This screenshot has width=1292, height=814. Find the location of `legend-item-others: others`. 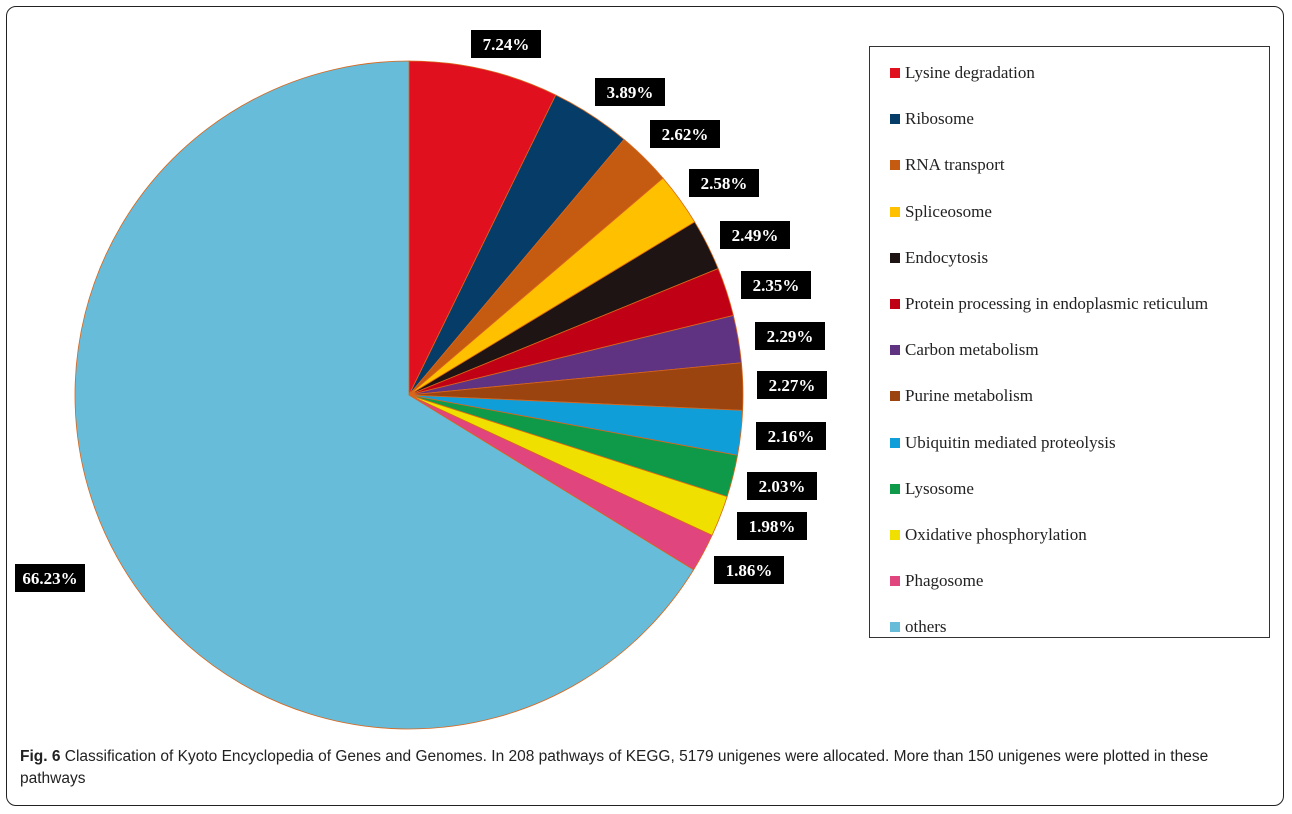

legend-item-others: others is located at coordinates (918, 627).